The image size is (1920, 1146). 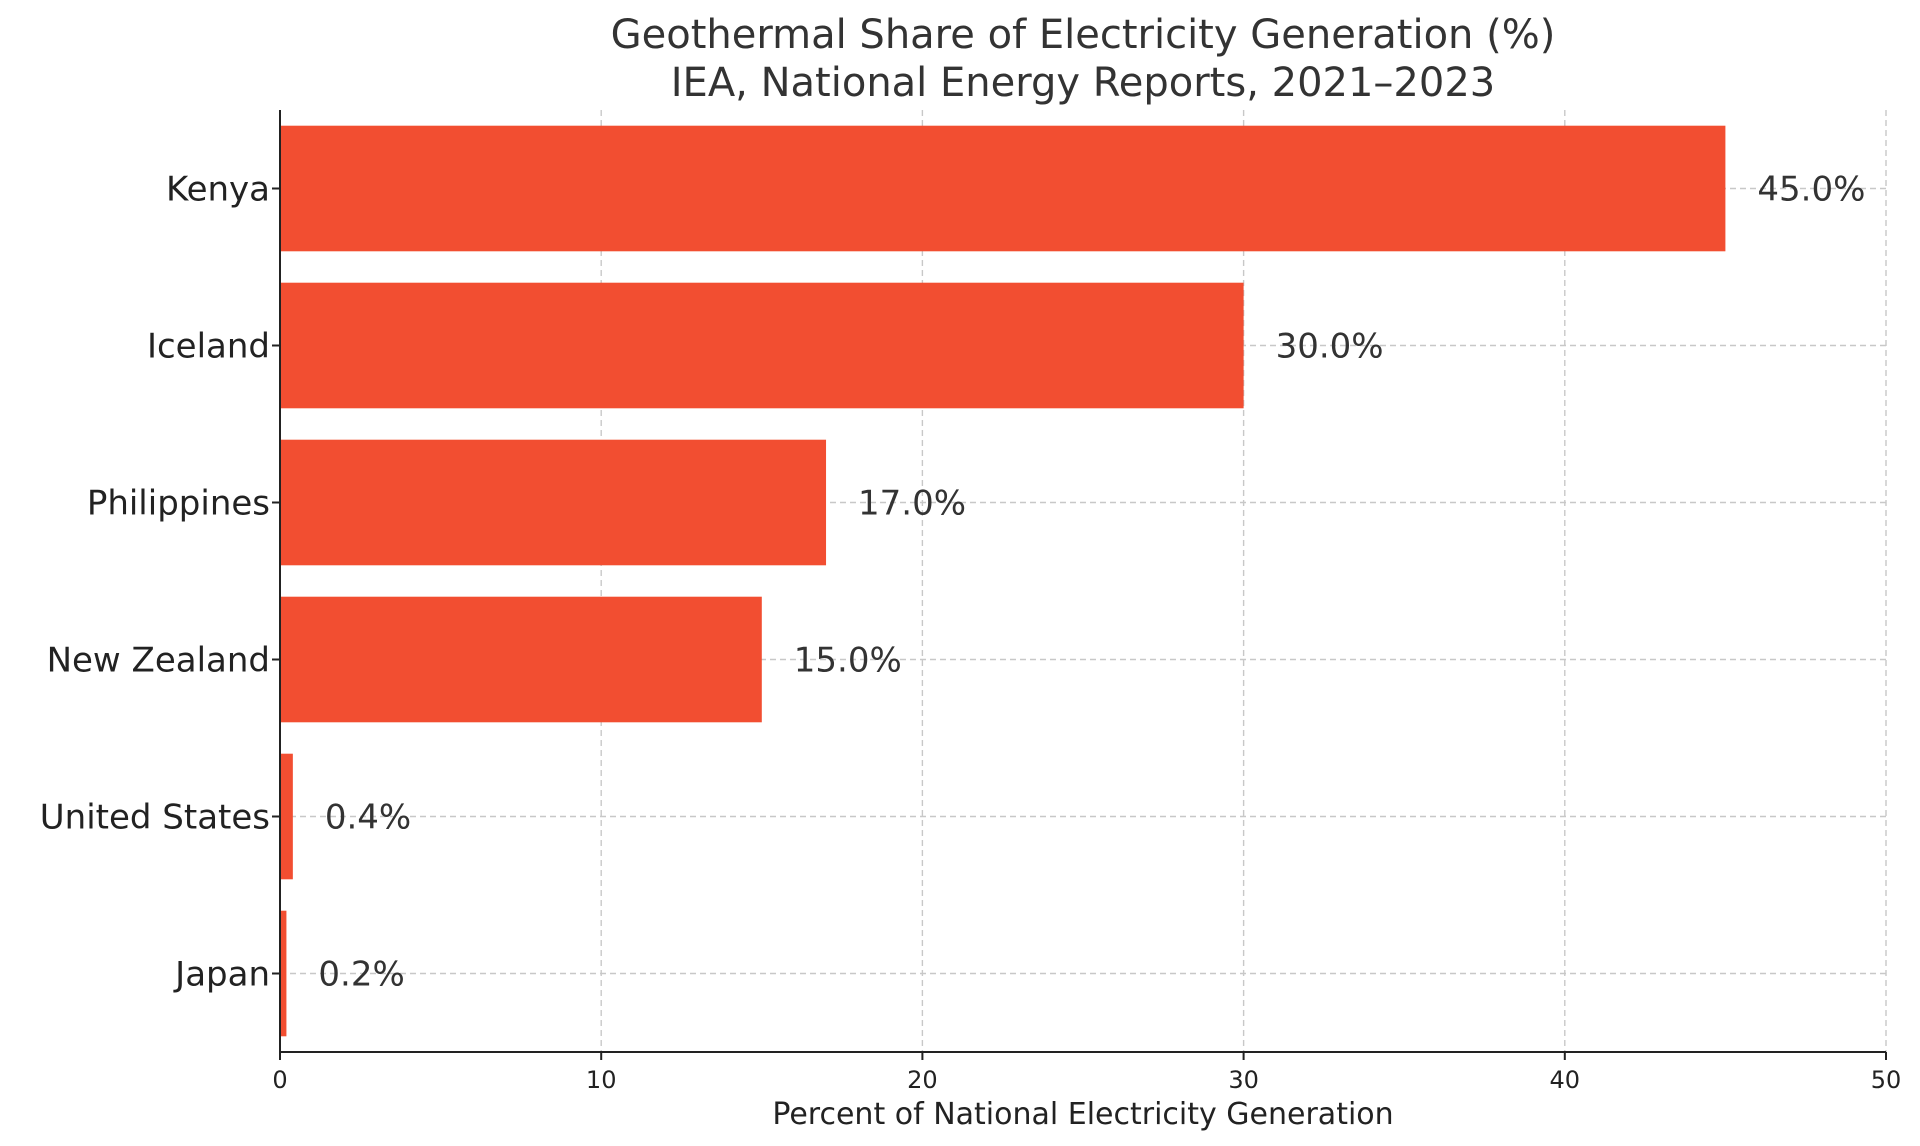 I want to click on category-label: Japan, so click(x=221, y=975).